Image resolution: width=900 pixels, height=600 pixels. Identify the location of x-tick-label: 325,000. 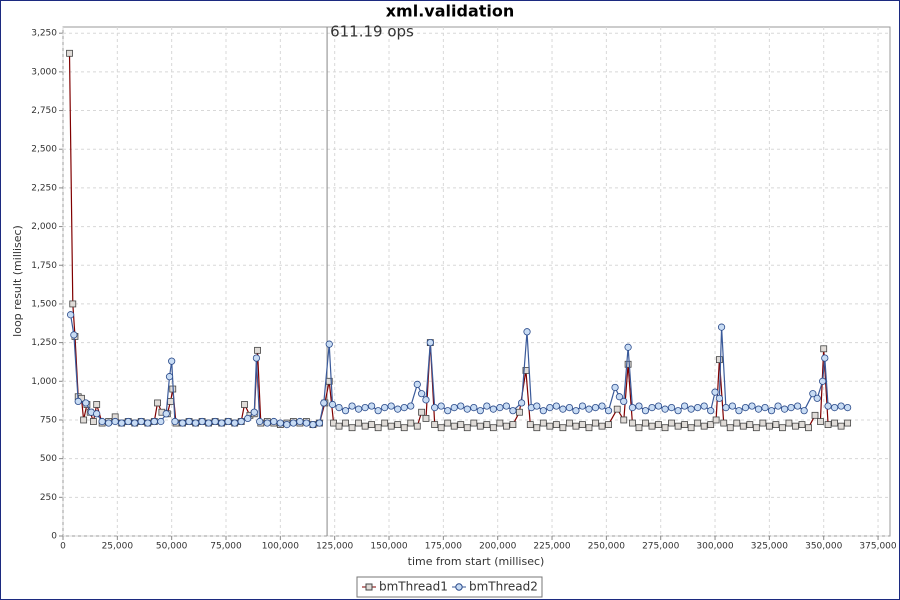
(769, 547).